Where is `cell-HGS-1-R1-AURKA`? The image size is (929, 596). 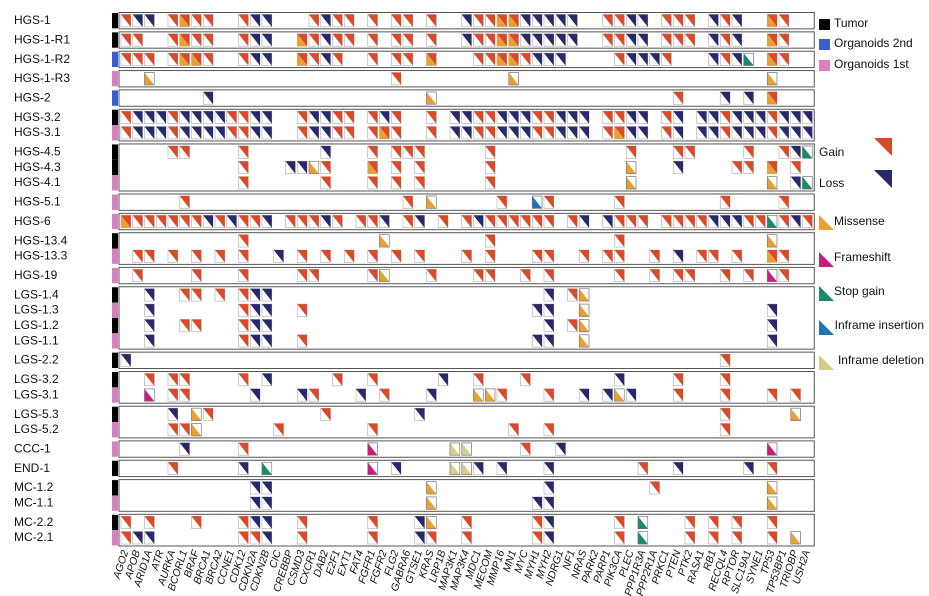
cell-HGS-1-R1-AURKA is located at coordinates (173, 40).